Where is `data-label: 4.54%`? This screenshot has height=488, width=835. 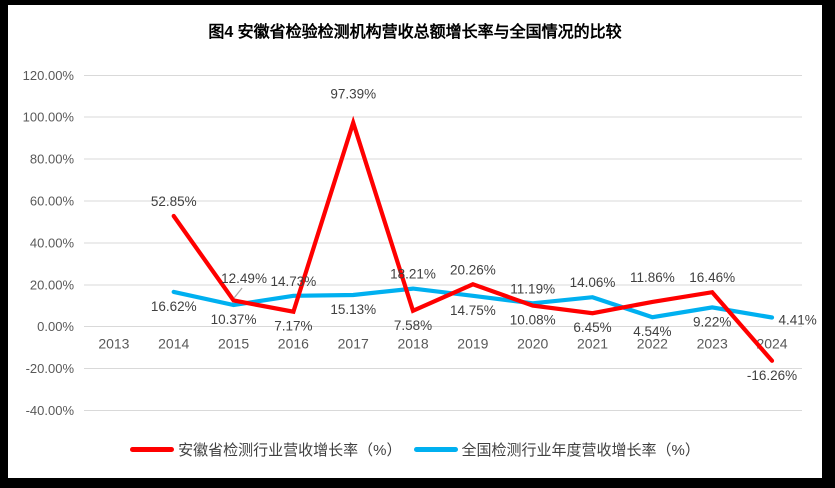
data-label: 4.54% is located at coordinates (652, 331).